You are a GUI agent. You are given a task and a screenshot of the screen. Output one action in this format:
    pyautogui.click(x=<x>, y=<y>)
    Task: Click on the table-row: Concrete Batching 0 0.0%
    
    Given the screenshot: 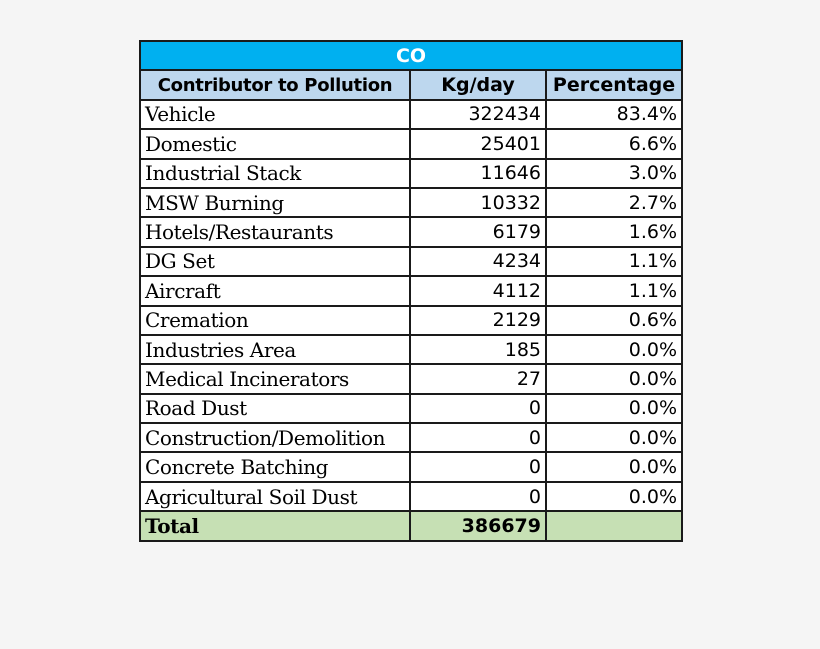 What is the action you would take?
    pyautogui.click(x=411, y=467)
    